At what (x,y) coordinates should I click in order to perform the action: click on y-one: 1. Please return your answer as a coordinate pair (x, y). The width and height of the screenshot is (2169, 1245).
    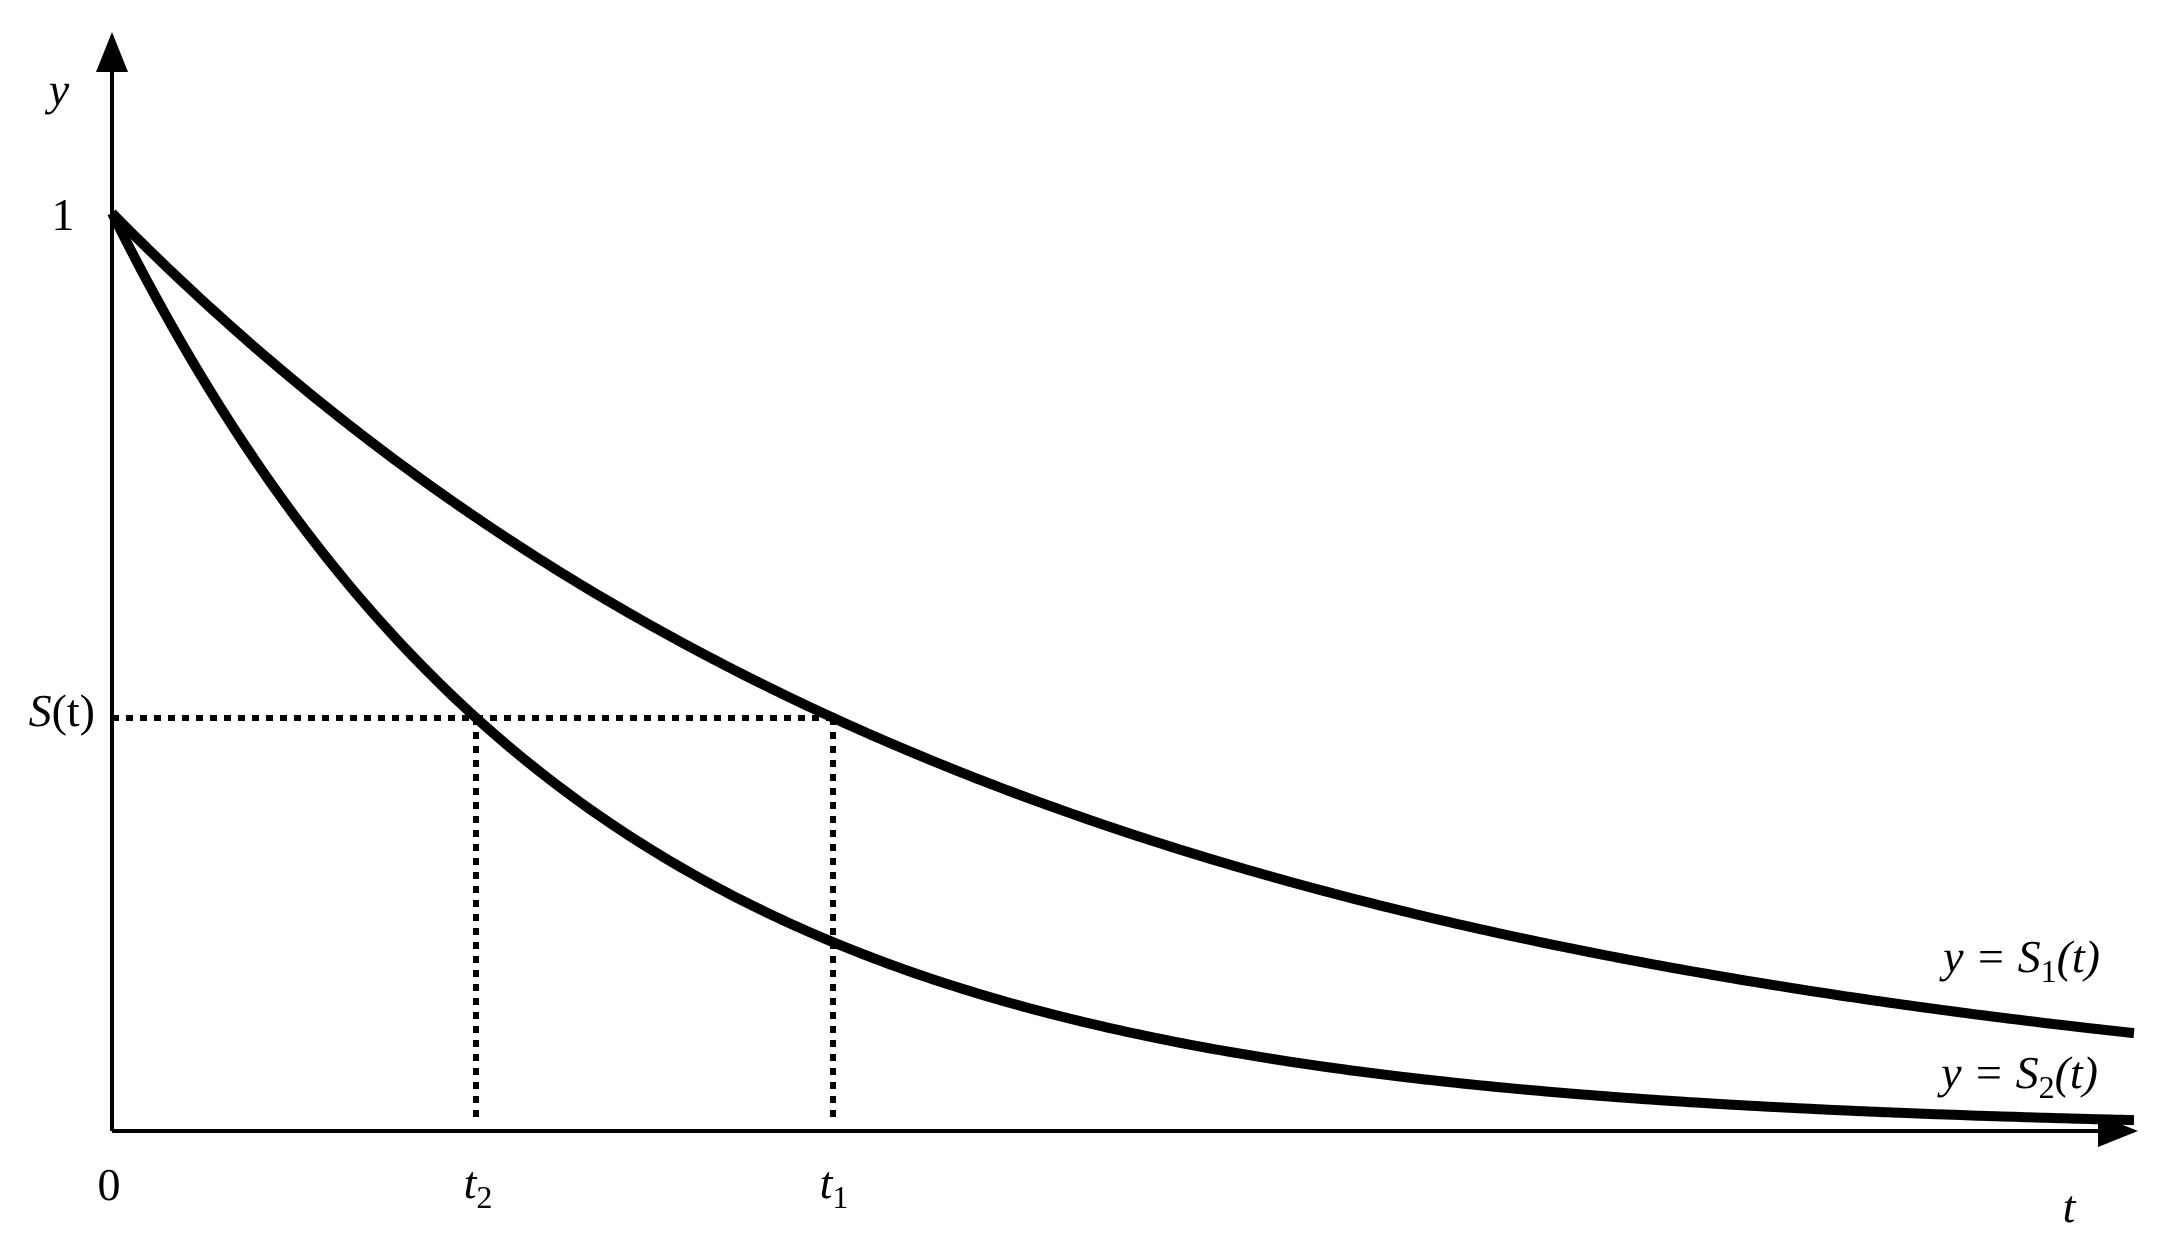
    Looking at the image, I should click on (63, 214).